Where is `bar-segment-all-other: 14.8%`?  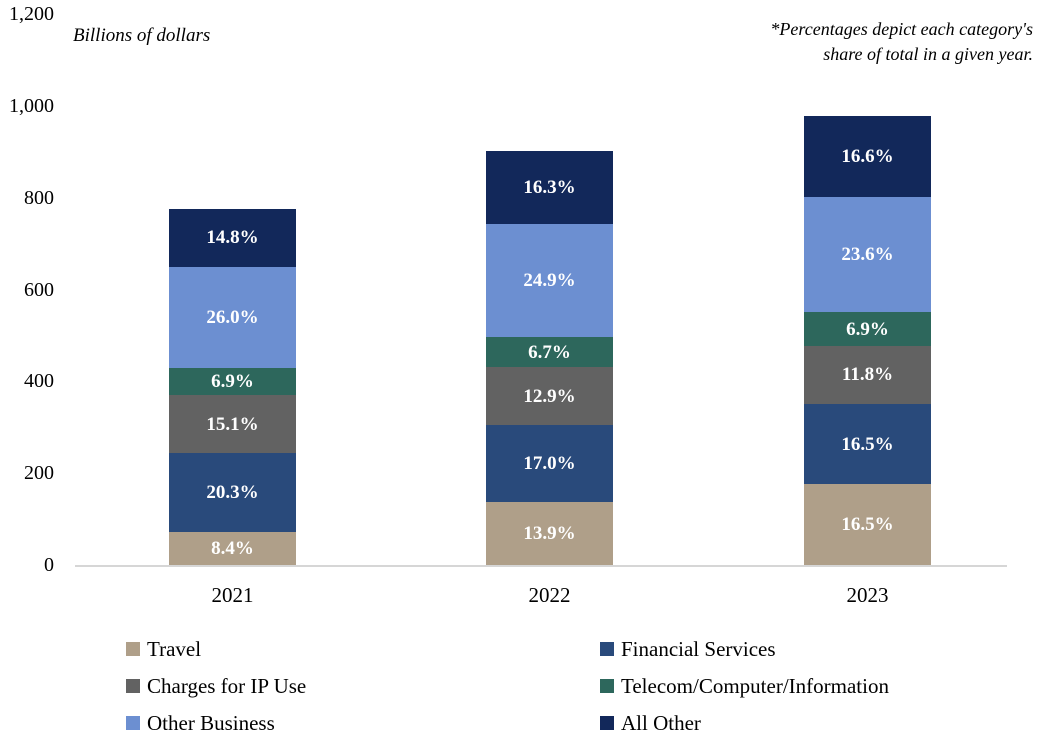
bar-segment-all-other: 14.8% is located at coordinates (232, 238).